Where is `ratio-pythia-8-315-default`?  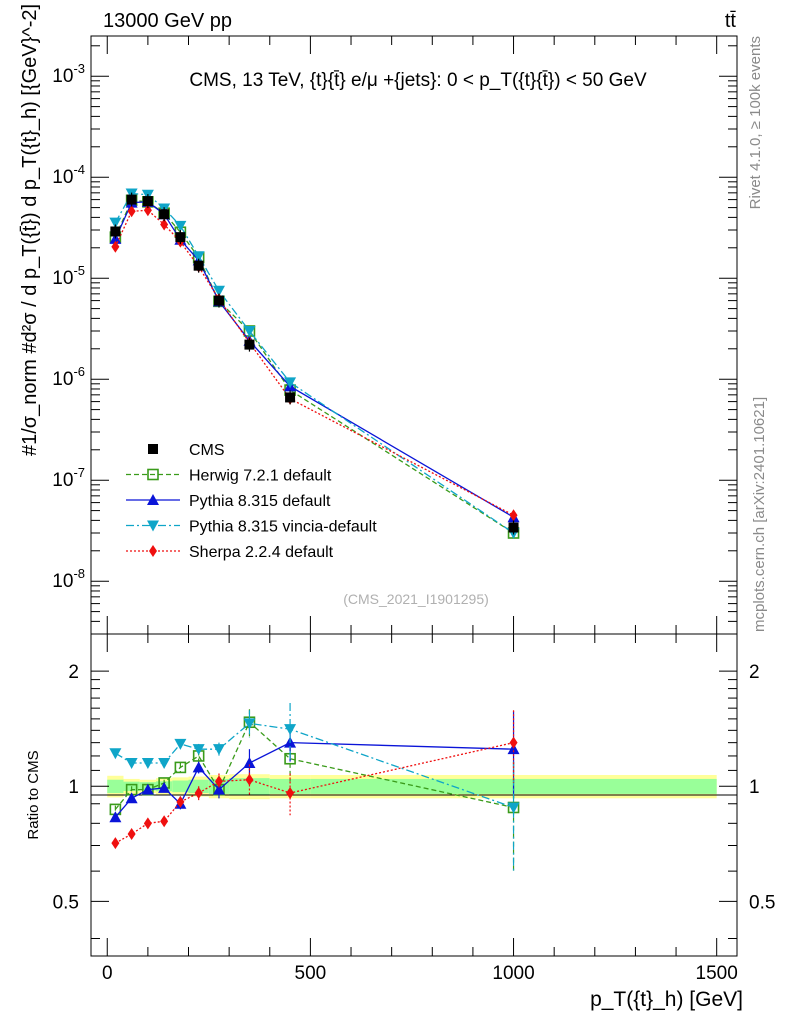
ratio-pythia-8-315-default is located at coordinates (314, 767).